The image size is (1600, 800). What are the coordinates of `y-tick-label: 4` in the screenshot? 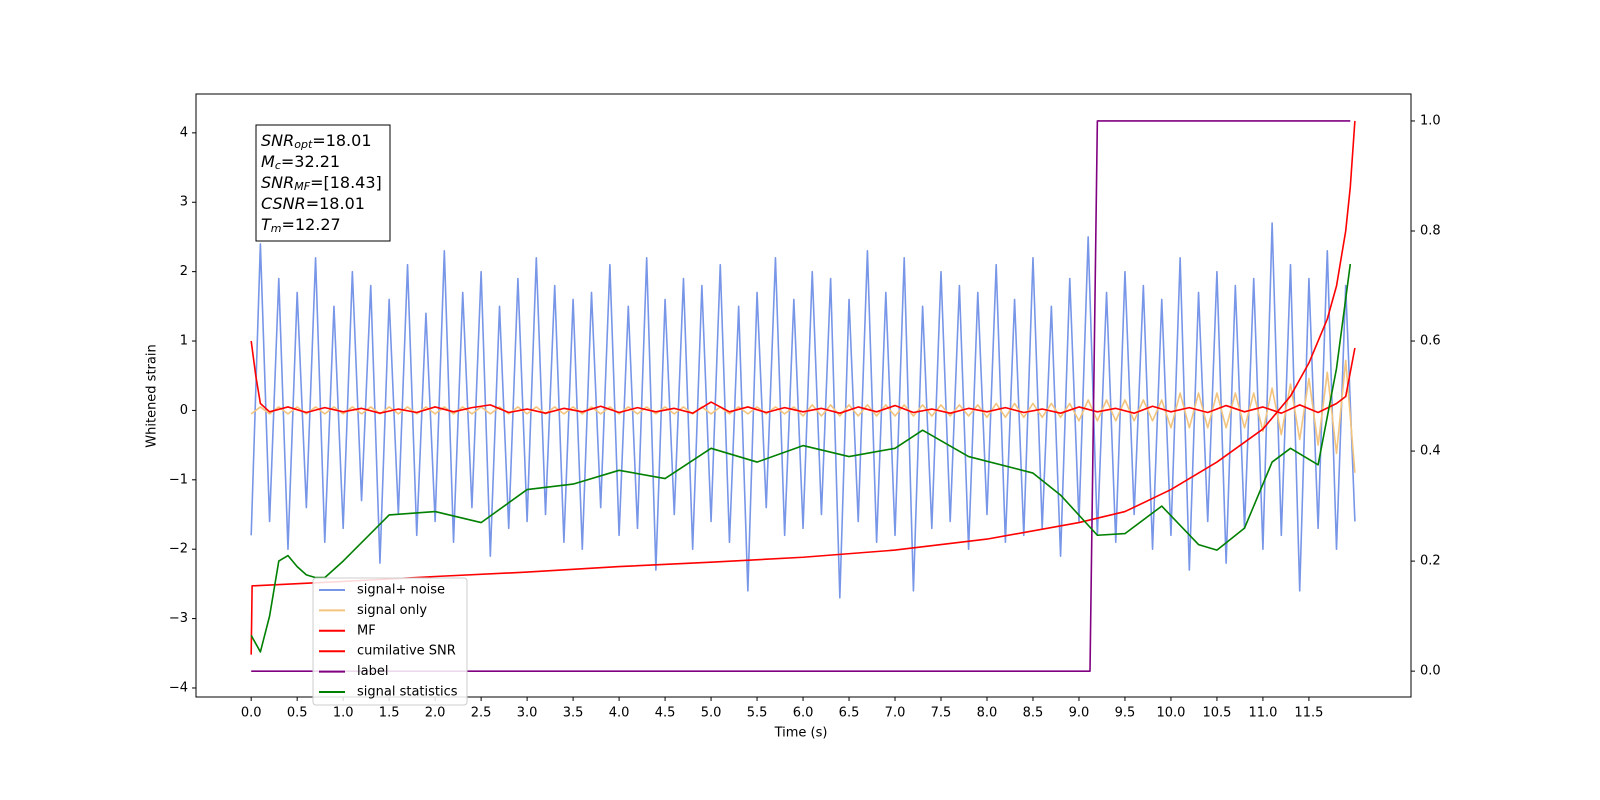 It's located at (184, 132).